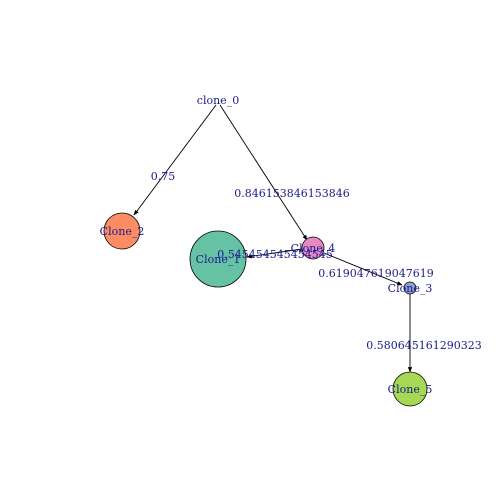 The width and height of the screenshot is (504, 504). Describe the element at coordinates (291, 193) in the screenshot. I see `edge-label-clone0-clone4: 0.846153846153846` at that location.